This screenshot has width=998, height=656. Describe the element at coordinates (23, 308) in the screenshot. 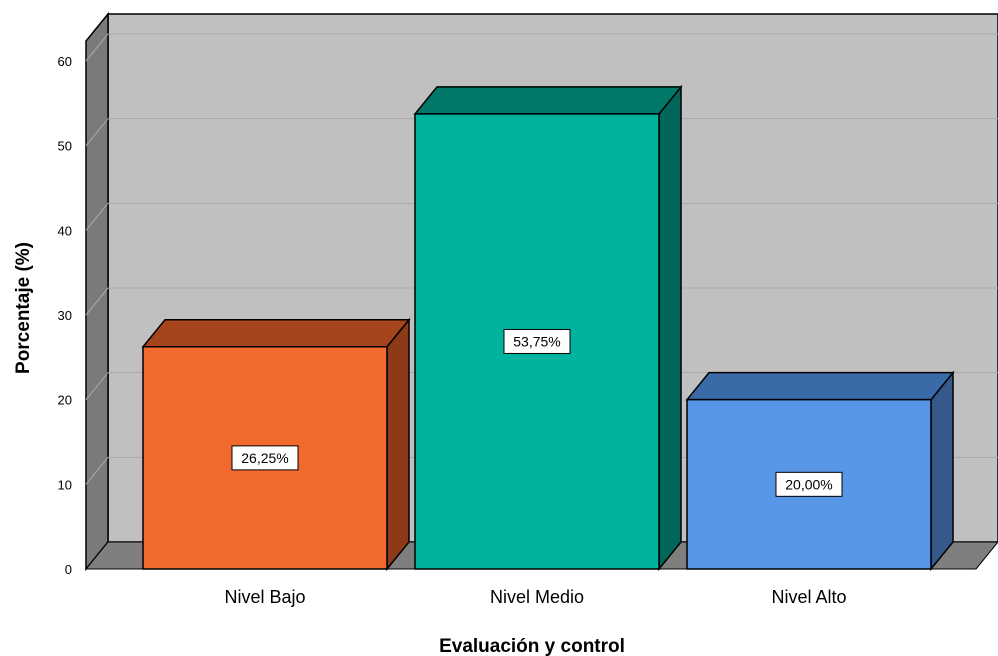

I see `y-axis-title: Porcentaje (%)` at that location.